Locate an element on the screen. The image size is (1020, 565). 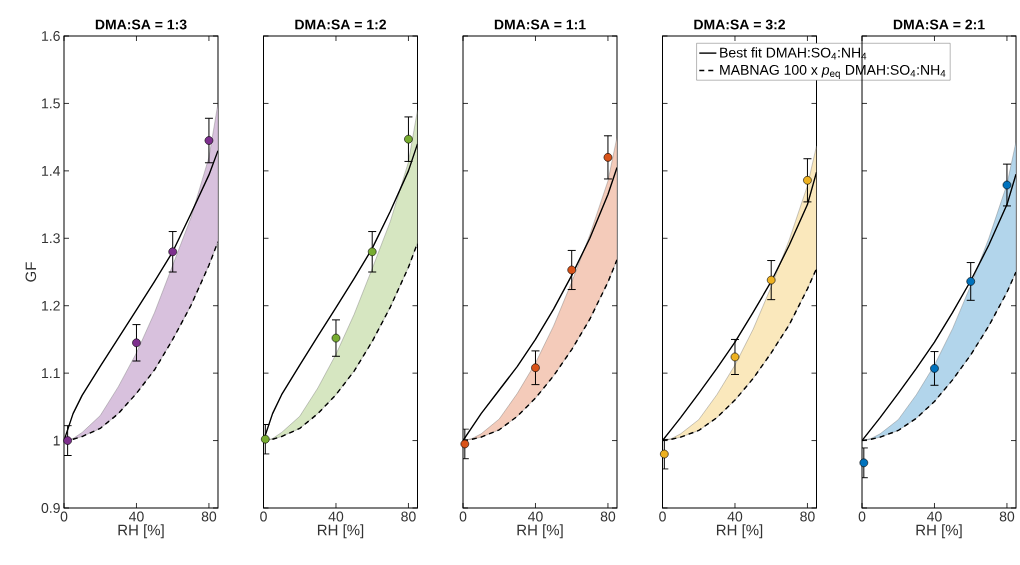
chart-title: DMA:SA = 3:2 is located at coordinates (740, 24).